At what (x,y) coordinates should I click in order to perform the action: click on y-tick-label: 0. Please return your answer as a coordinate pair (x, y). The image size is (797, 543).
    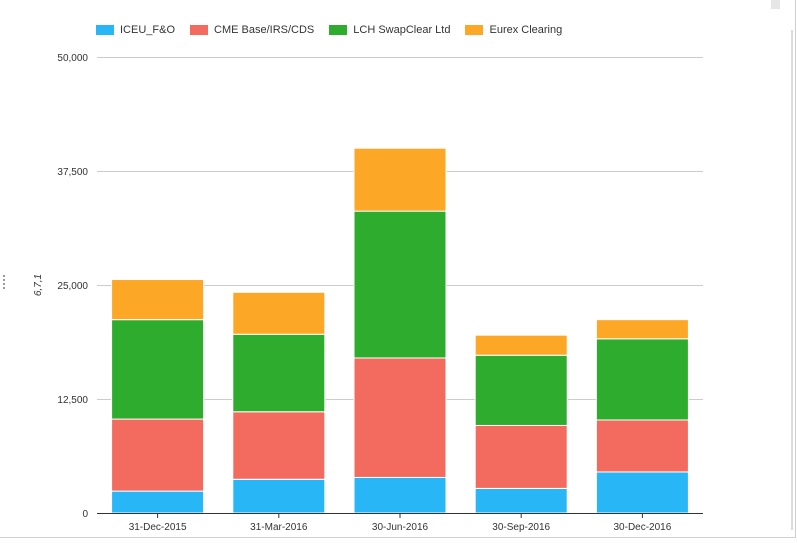
    Looking at the image, I should click on (85, 514).